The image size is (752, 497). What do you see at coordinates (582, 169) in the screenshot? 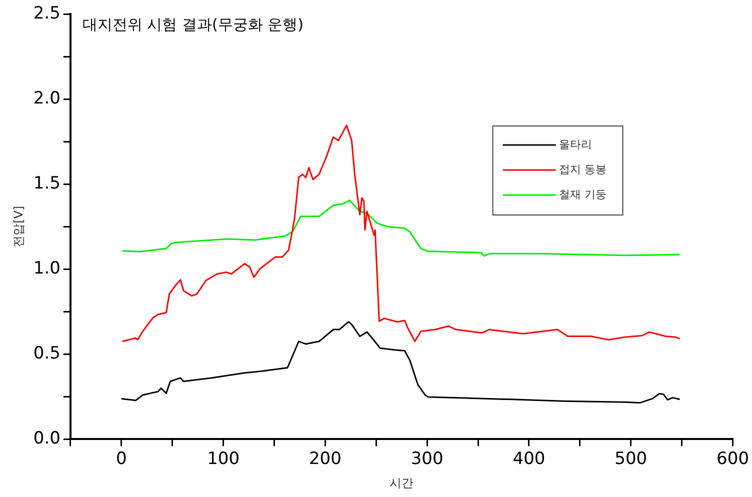
I see `legend-label: 접지 동봉` at bounding box center [582, 169].